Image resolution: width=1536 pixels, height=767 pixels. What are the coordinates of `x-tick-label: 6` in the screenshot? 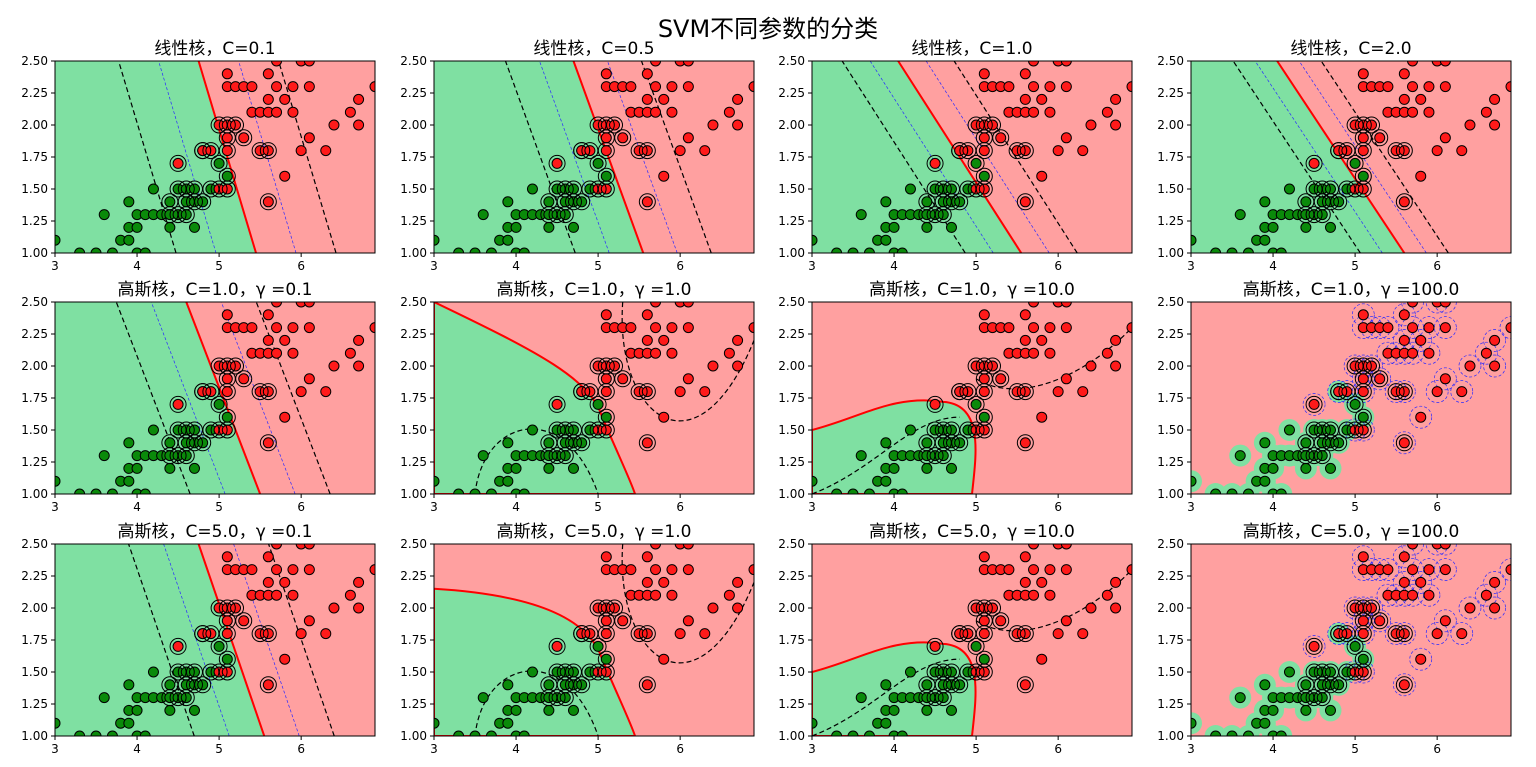 It's located at (1437, 749).